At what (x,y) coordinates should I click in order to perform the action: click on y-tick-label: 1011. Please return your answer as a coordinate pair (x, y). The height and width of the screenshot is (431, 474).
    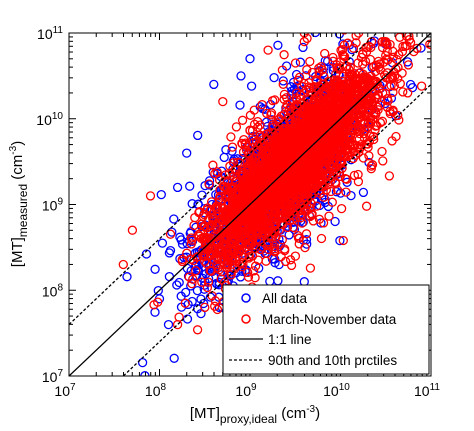
    Looking at the image, I should click on (50, 33).